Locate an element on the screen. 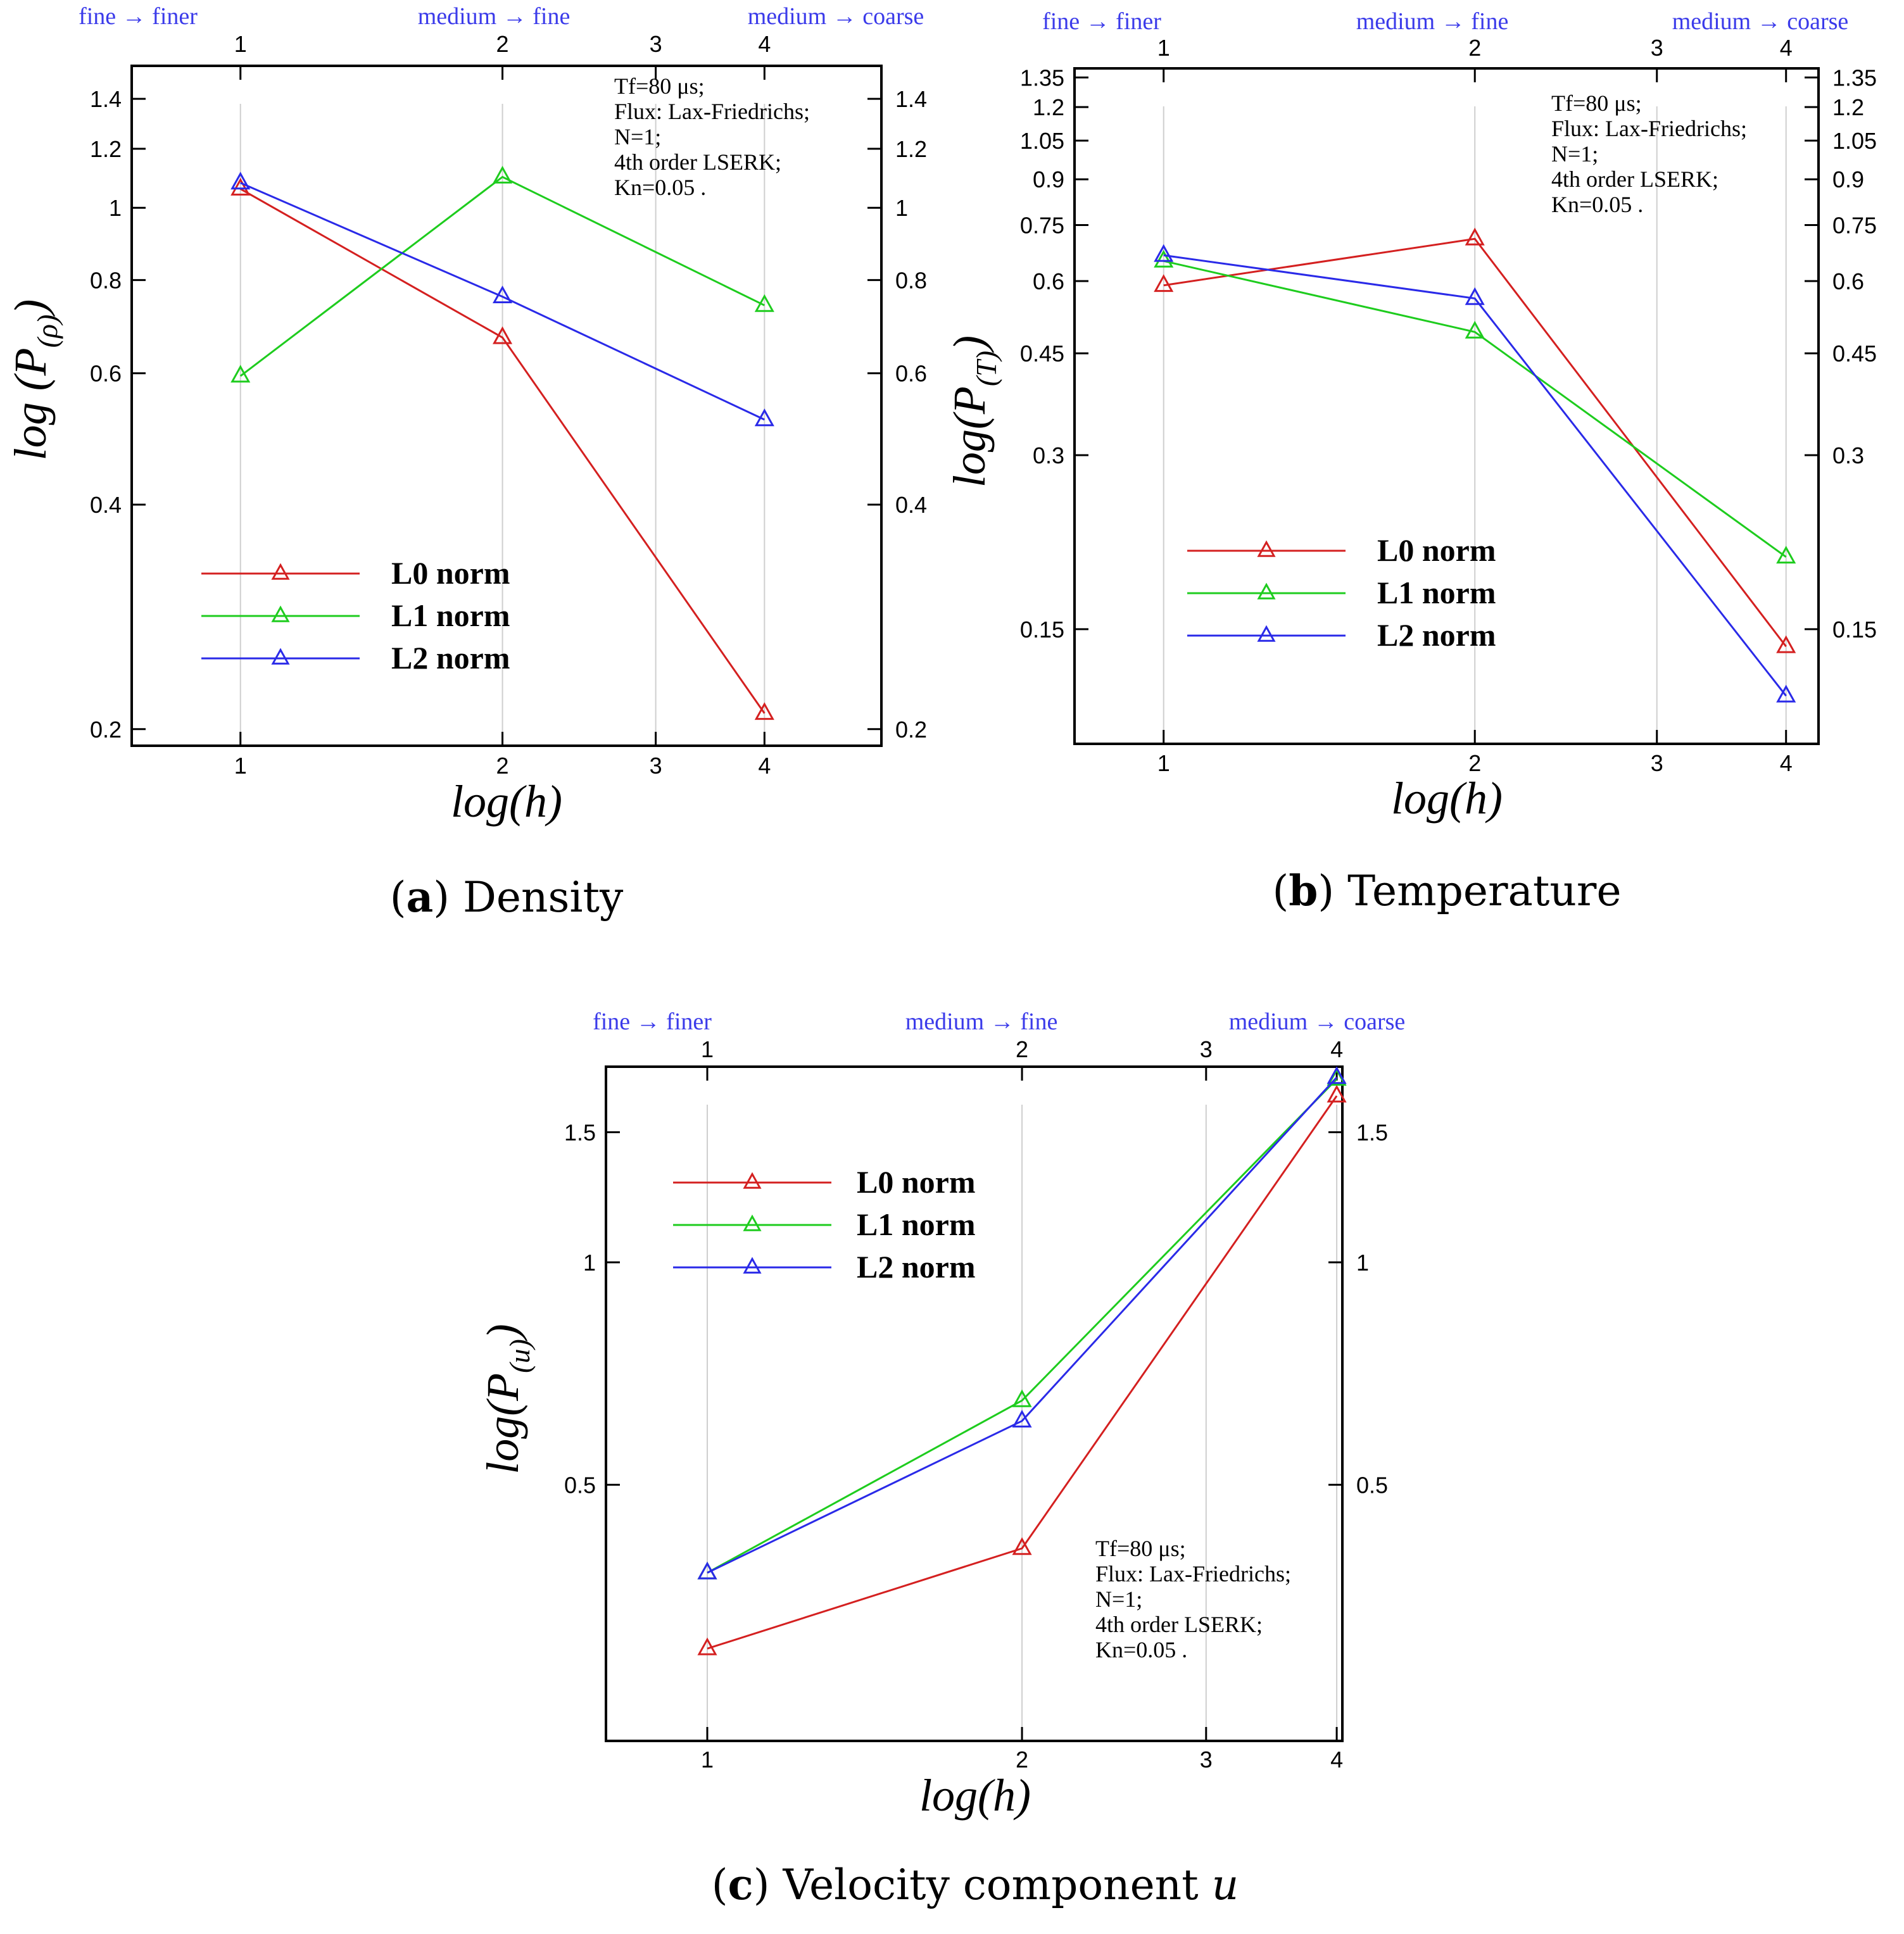 The height and width of the screenshot is (1934, 1904). caption-letter: c is located at coordinates (740, 1884).